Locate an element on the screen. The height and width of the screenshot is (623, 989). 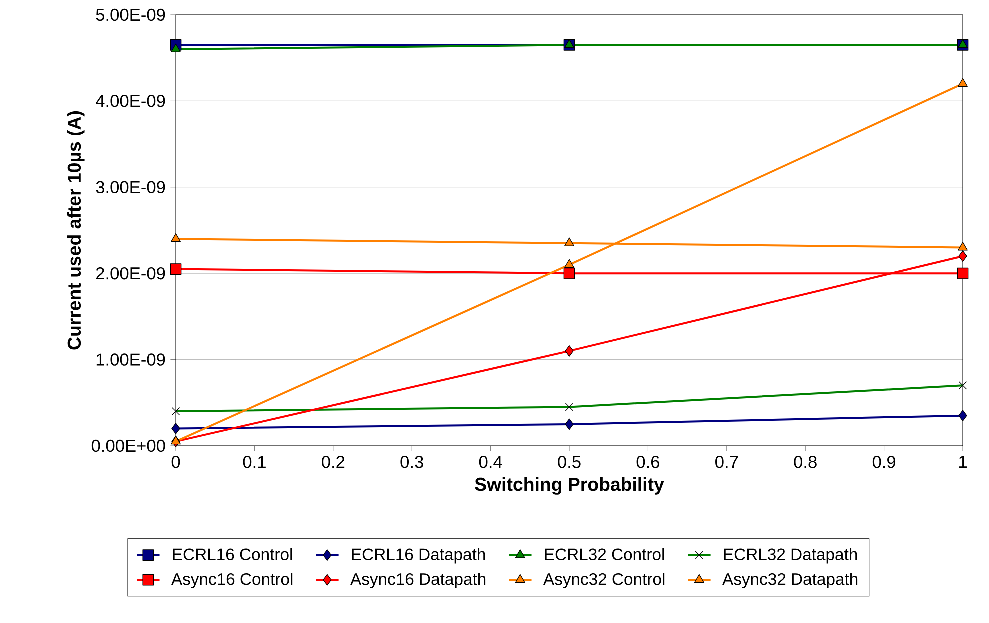
legend-label: Async16 Datapath is located at coordinates (418, 580).